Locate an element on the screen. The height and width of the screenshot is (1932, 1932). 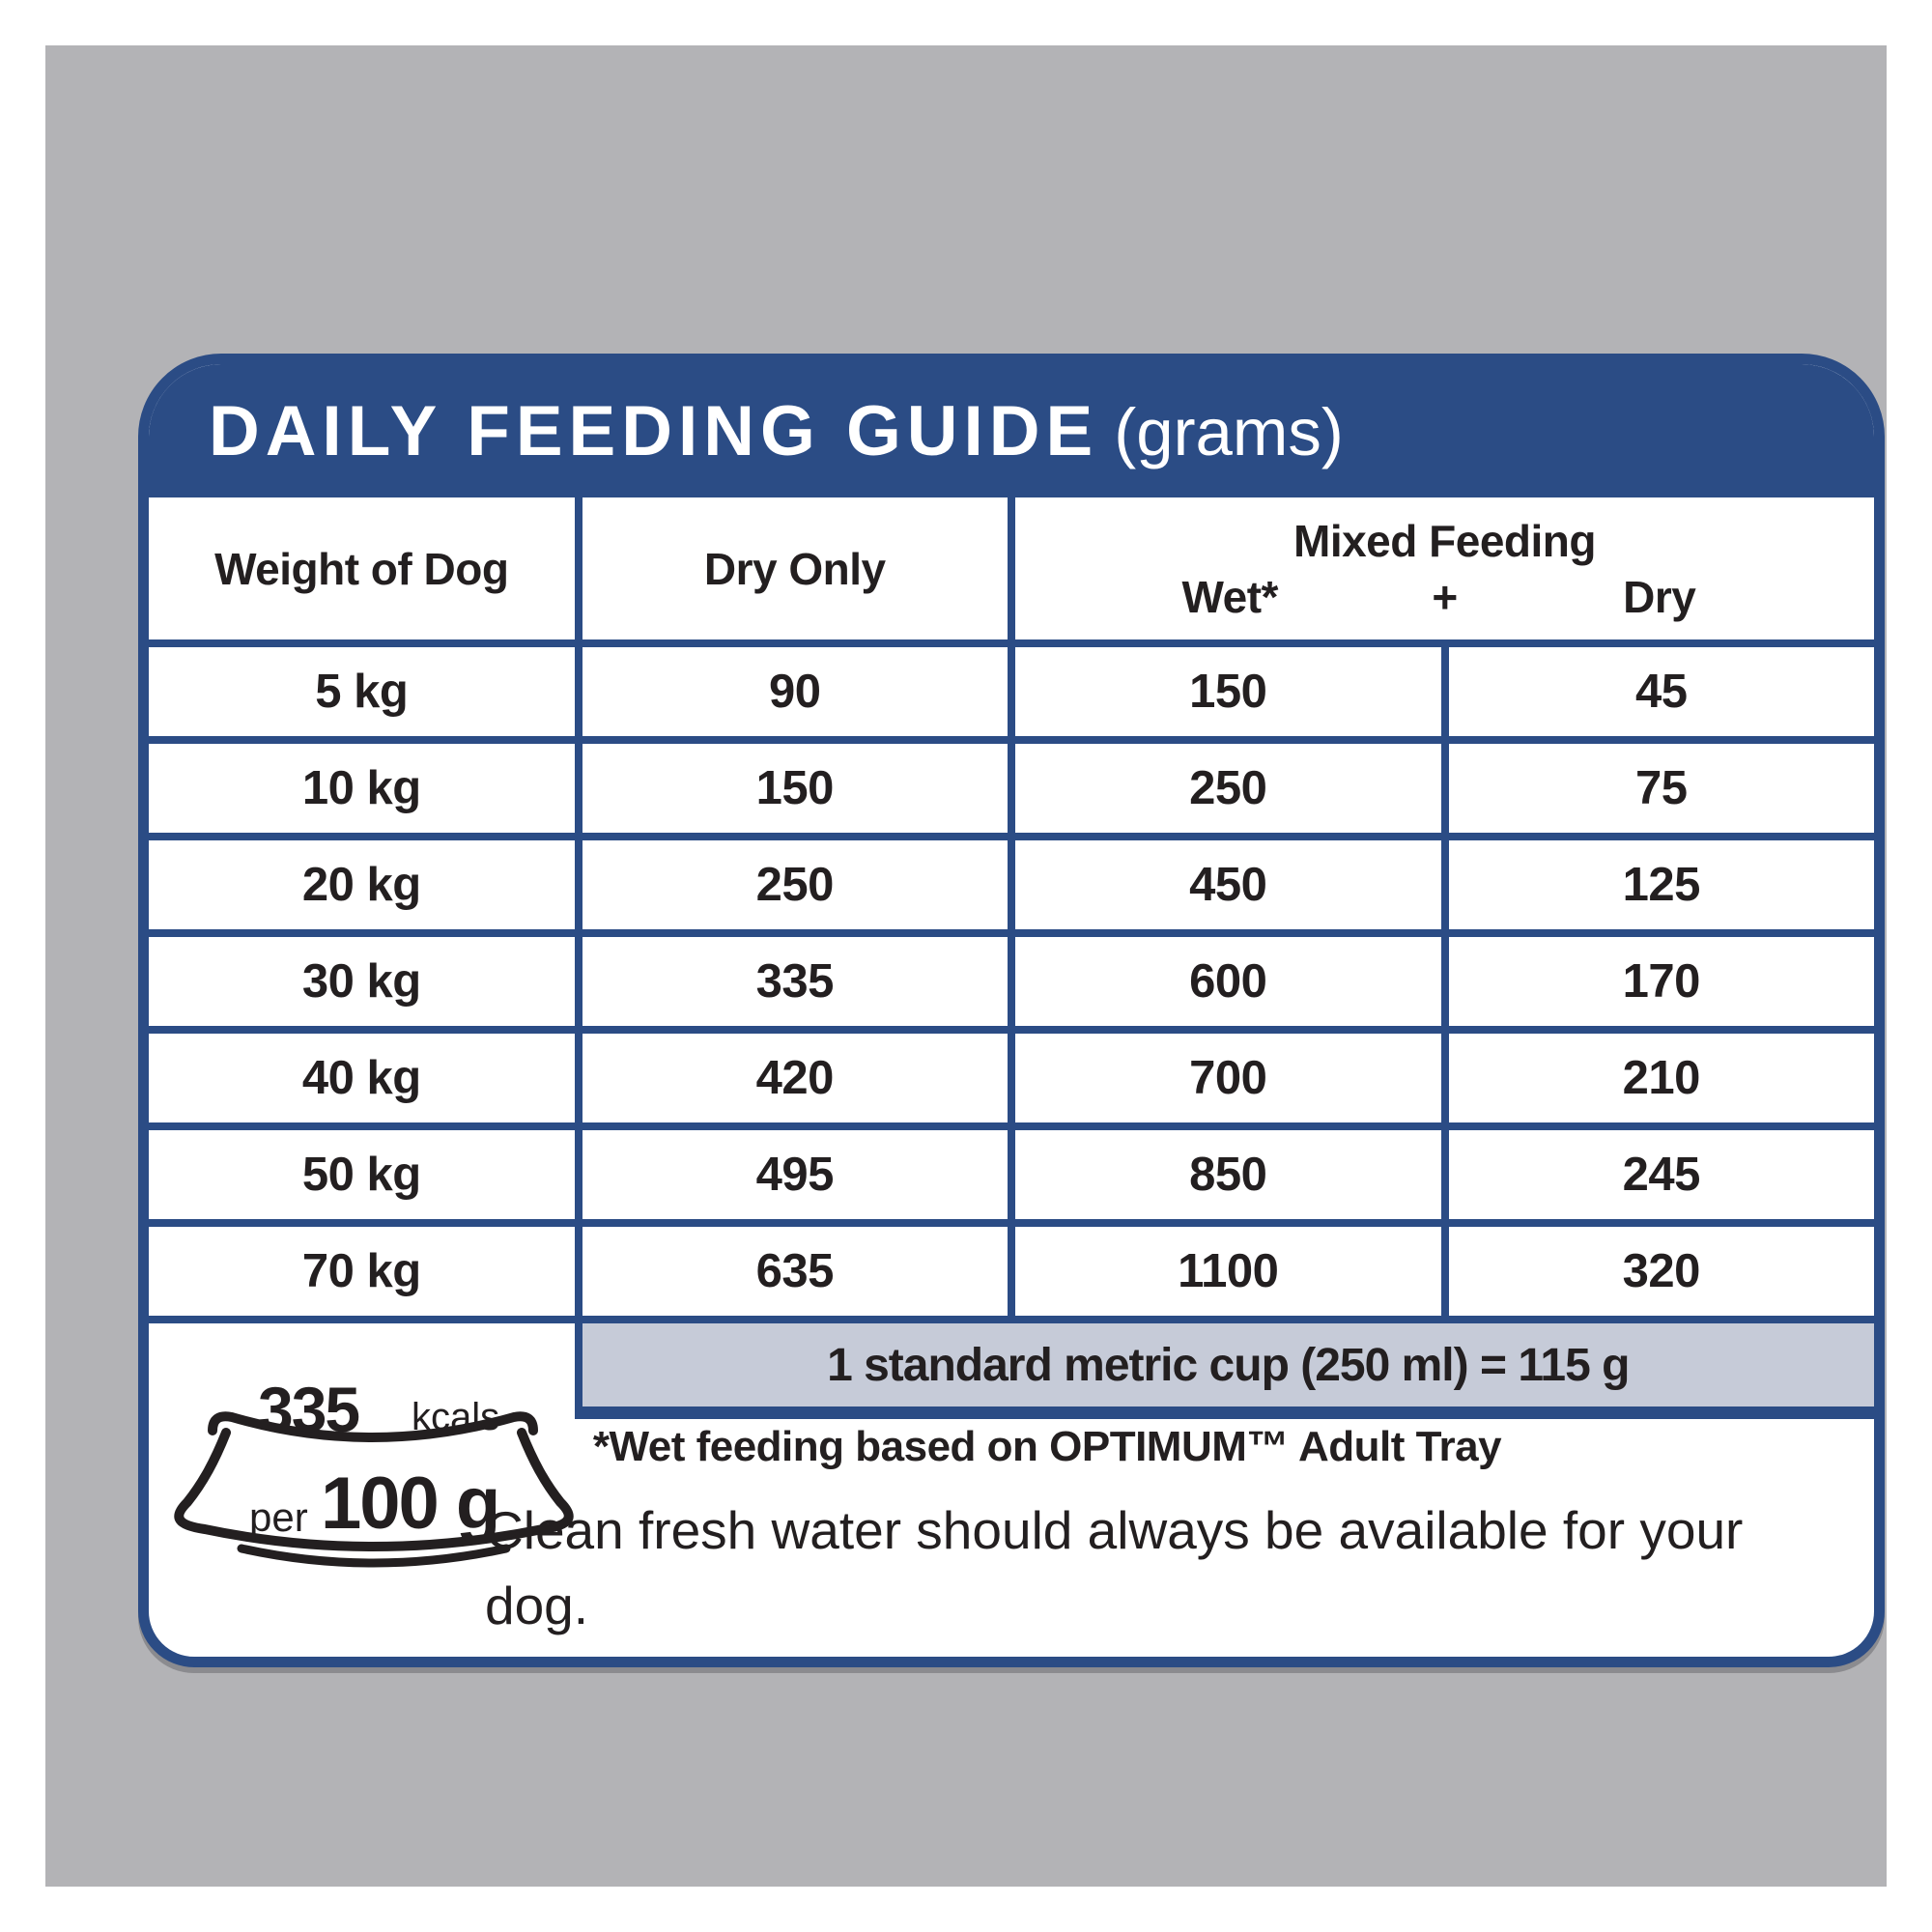
empty-cell is located at coordinates (362, 1371).